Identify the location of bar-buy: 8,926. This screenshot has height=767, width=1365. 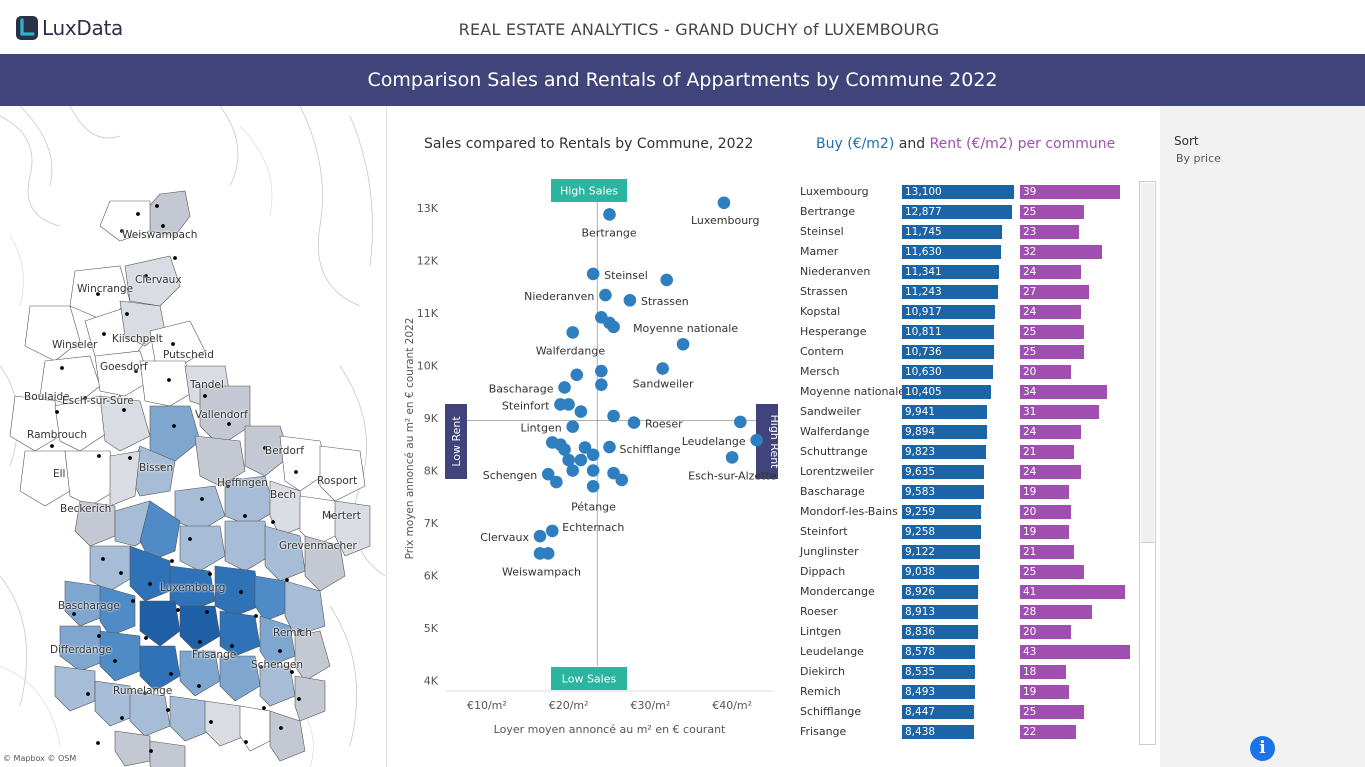
(940, 592).